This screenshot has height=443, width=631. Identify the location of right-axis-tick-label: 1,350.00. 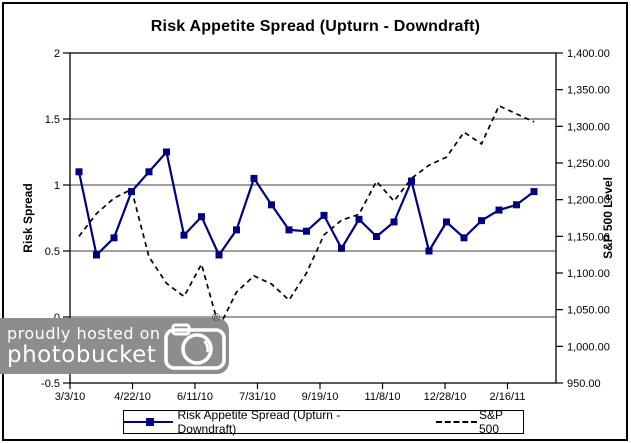
(588, 91).